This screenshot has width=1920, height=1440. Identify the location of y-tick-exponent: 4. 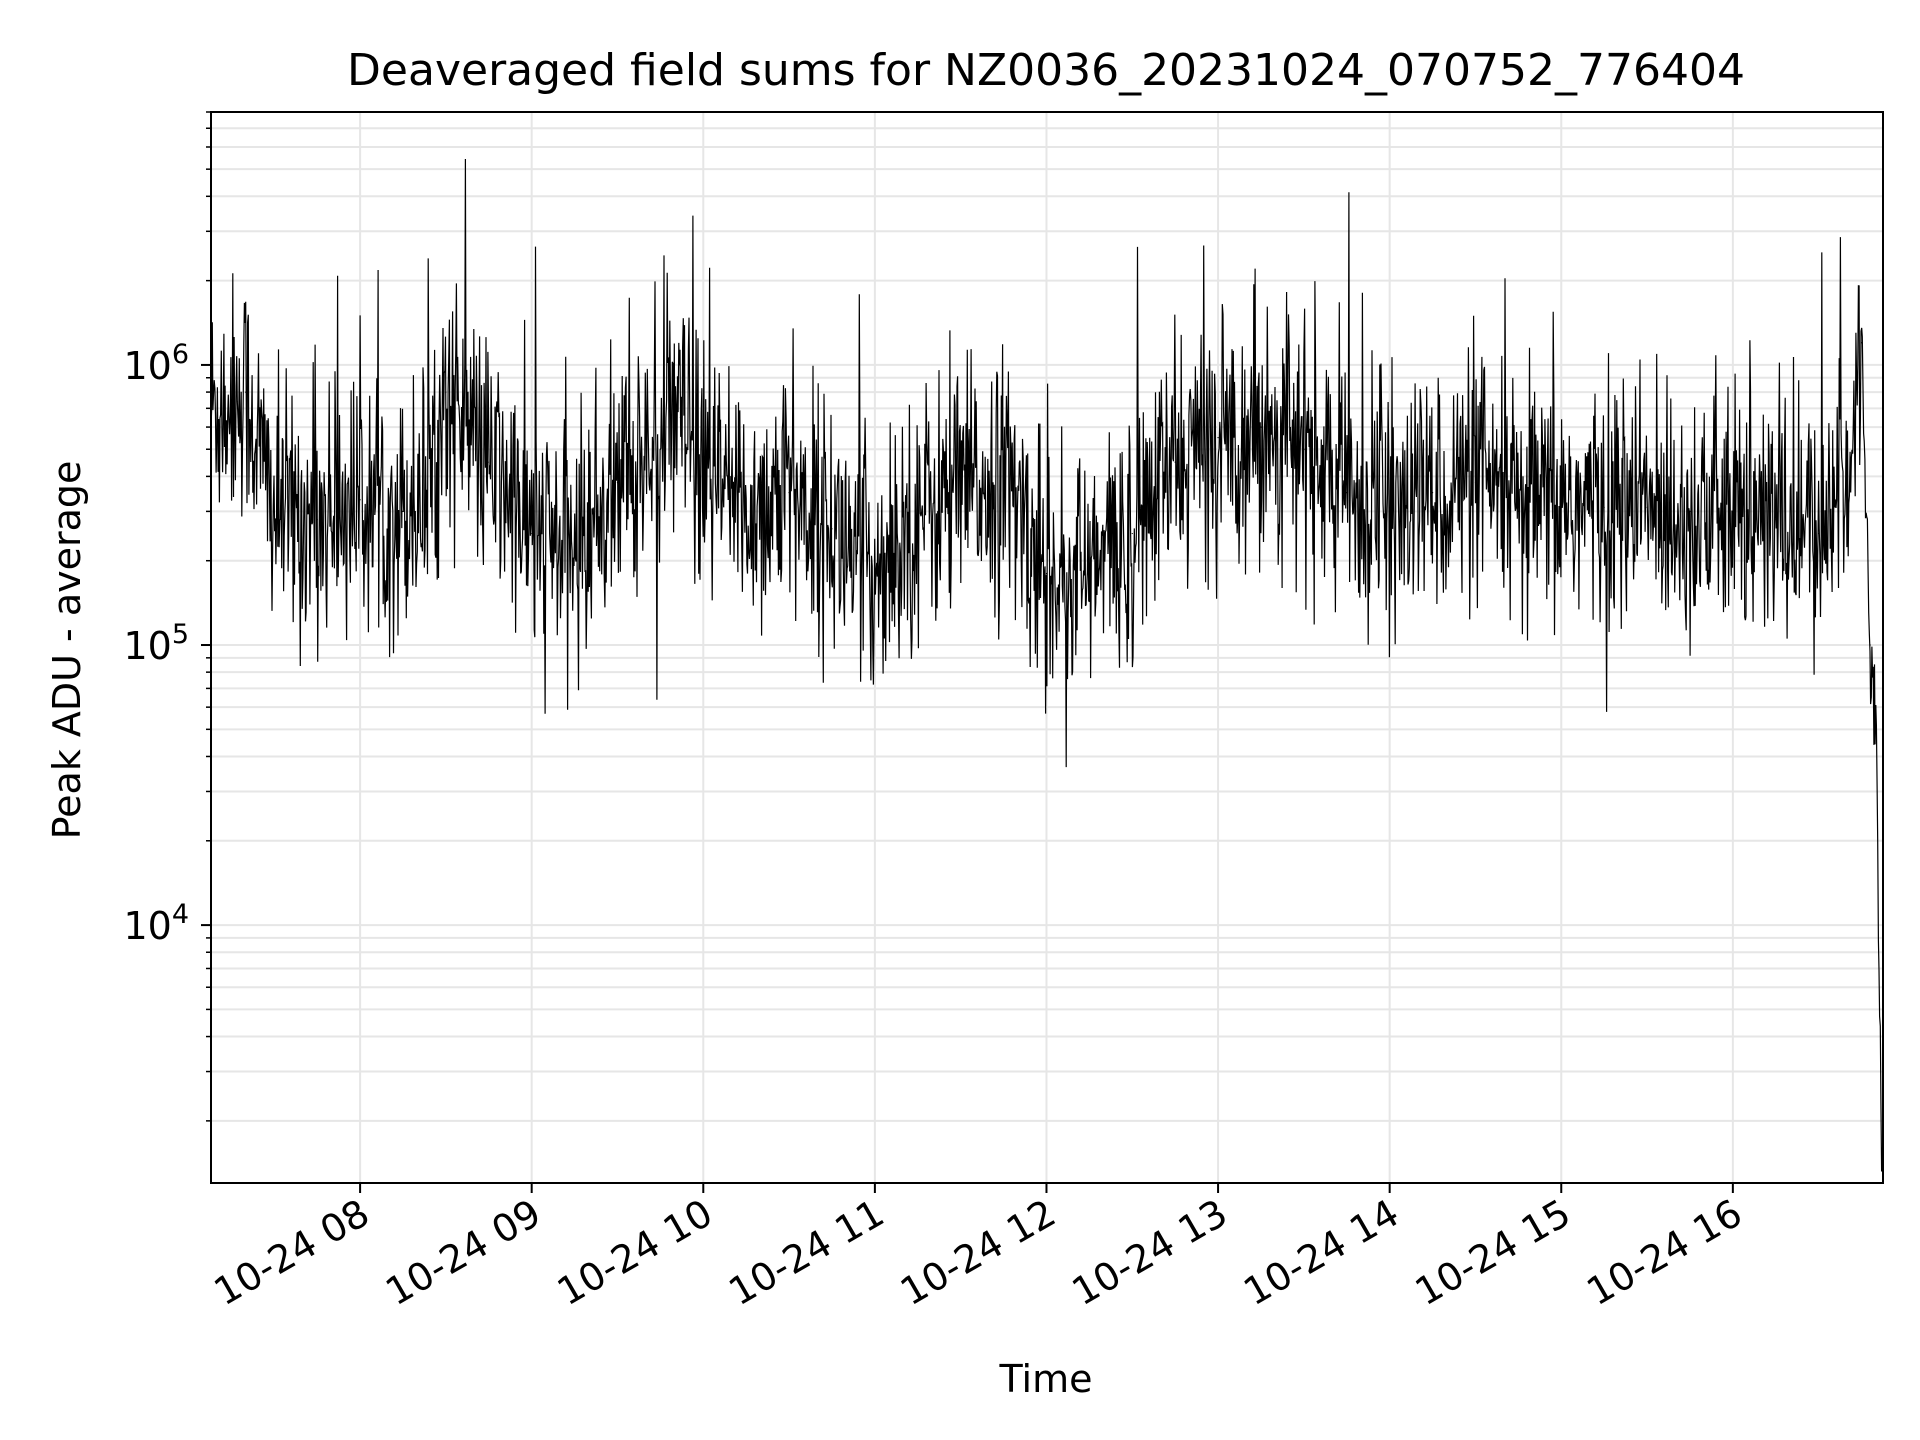
(180, 914).